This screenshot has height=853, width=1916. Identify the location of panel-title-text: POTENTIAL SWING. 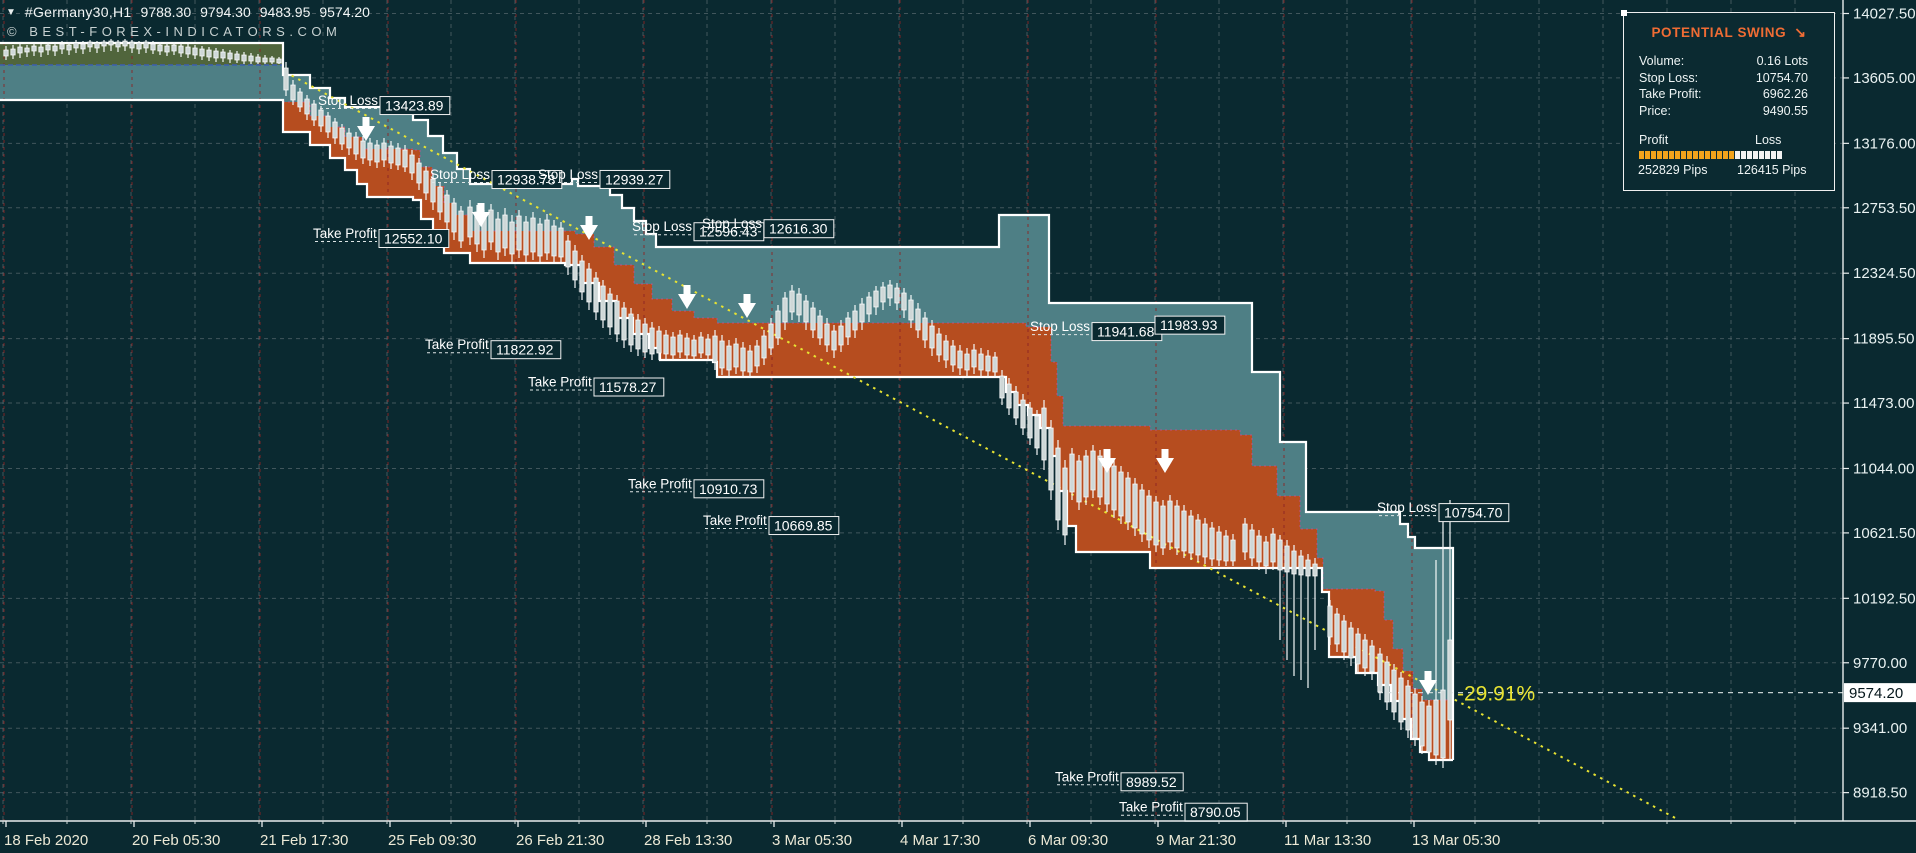
(1719, 32).